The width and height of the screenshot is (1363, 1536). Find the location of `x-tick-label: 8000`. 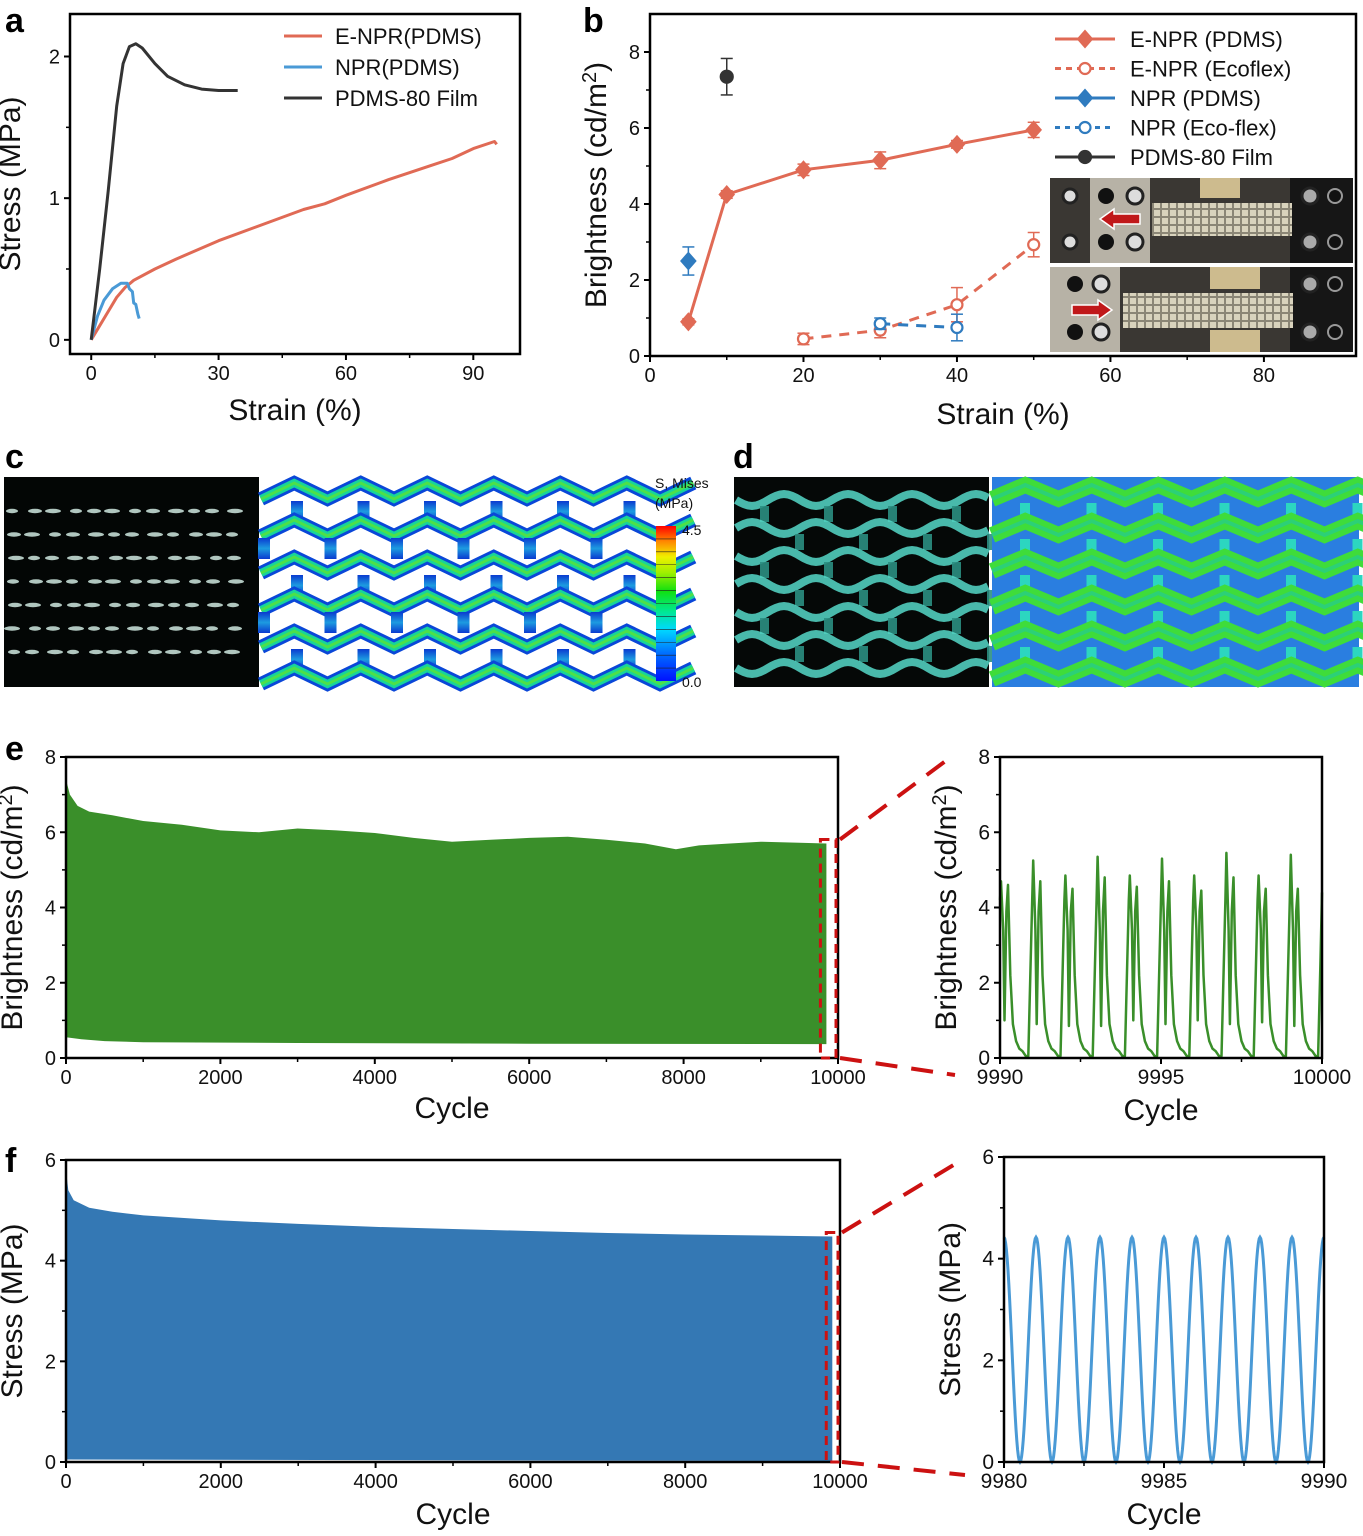

x-tick-label: 8000 is located at coordinates (683, 1078).